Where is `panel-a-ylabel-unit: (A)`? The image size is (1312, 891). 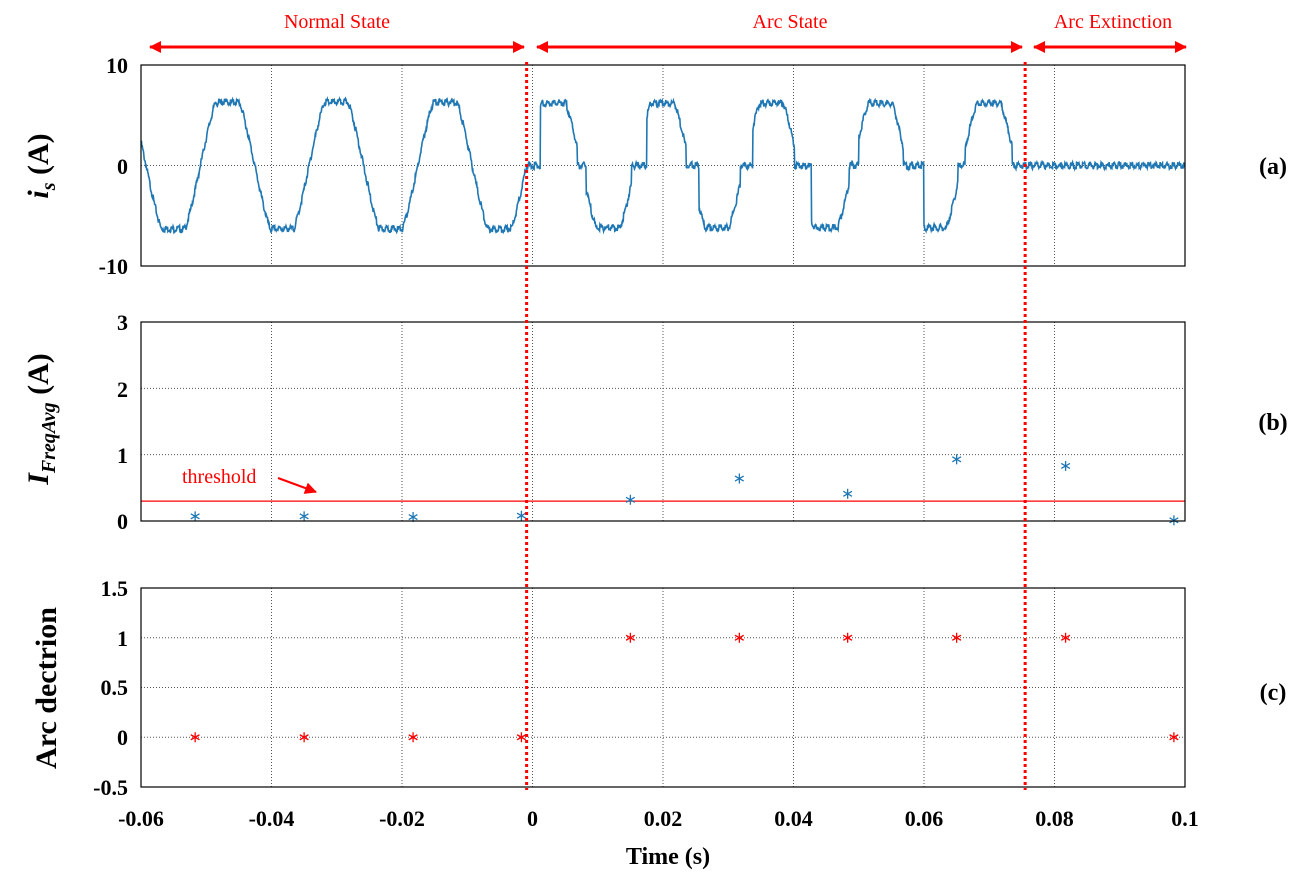 panel-a-ylabel-unit: (A) is located at coordinates (38, 157).